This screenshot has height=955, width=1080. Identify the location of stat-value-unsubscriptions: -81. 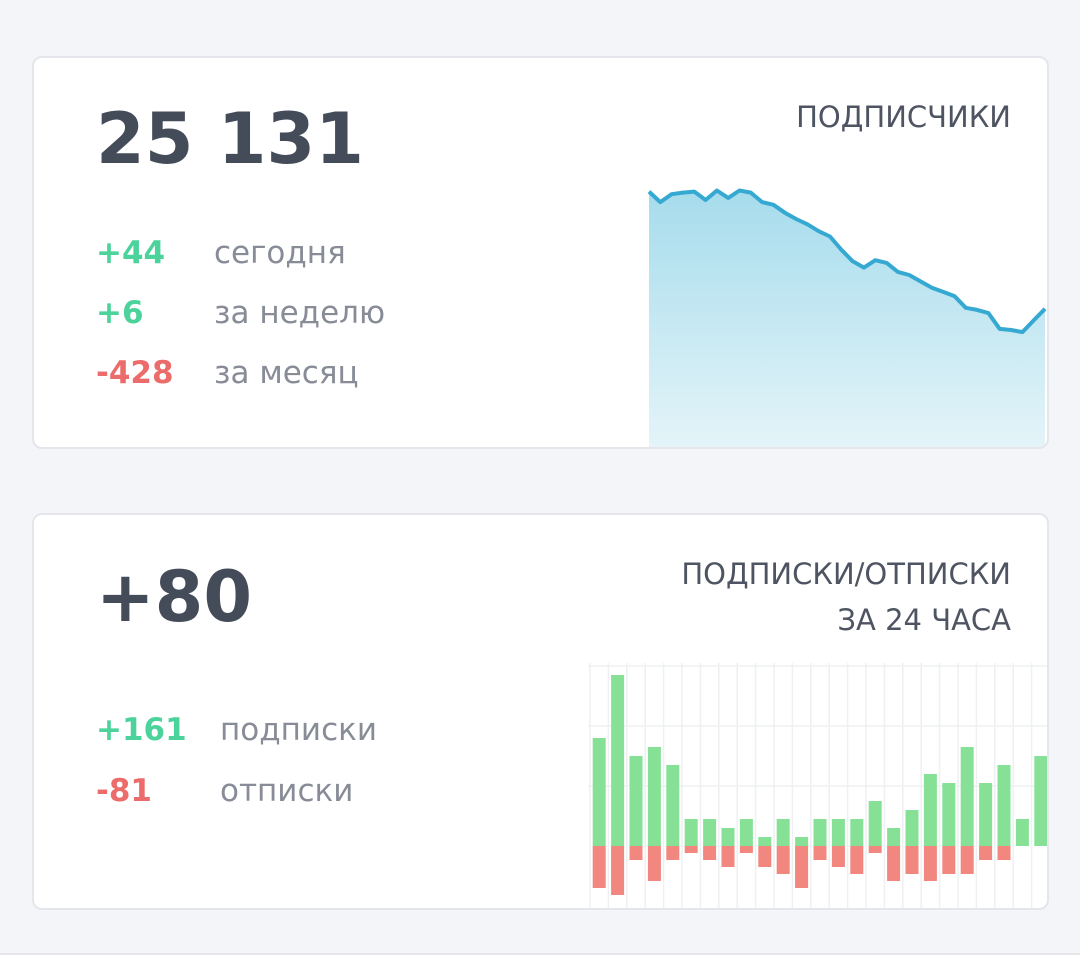
(124, 791).